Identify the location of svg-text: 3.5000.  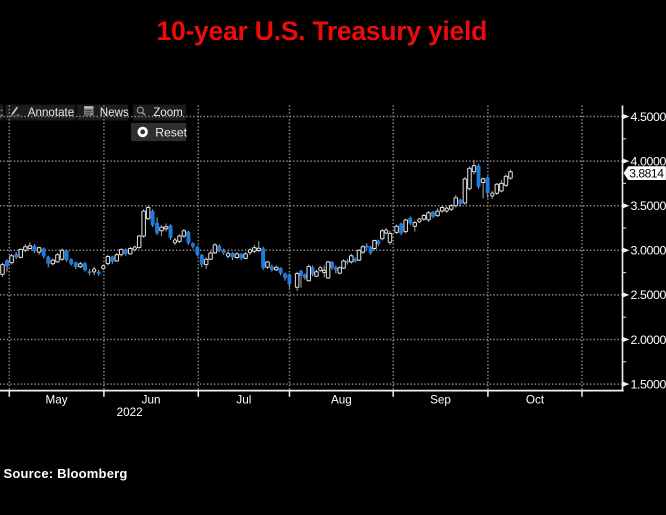
(648, 206).